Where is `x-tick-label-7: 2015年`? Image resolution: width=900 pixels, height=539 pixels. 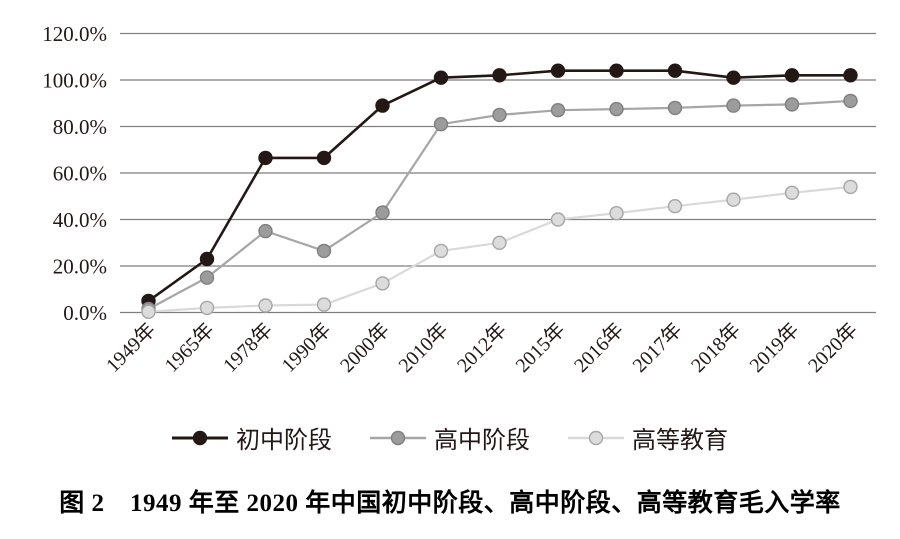
x-tick-label-7: 2015年 is located at coordinates (540, 347).